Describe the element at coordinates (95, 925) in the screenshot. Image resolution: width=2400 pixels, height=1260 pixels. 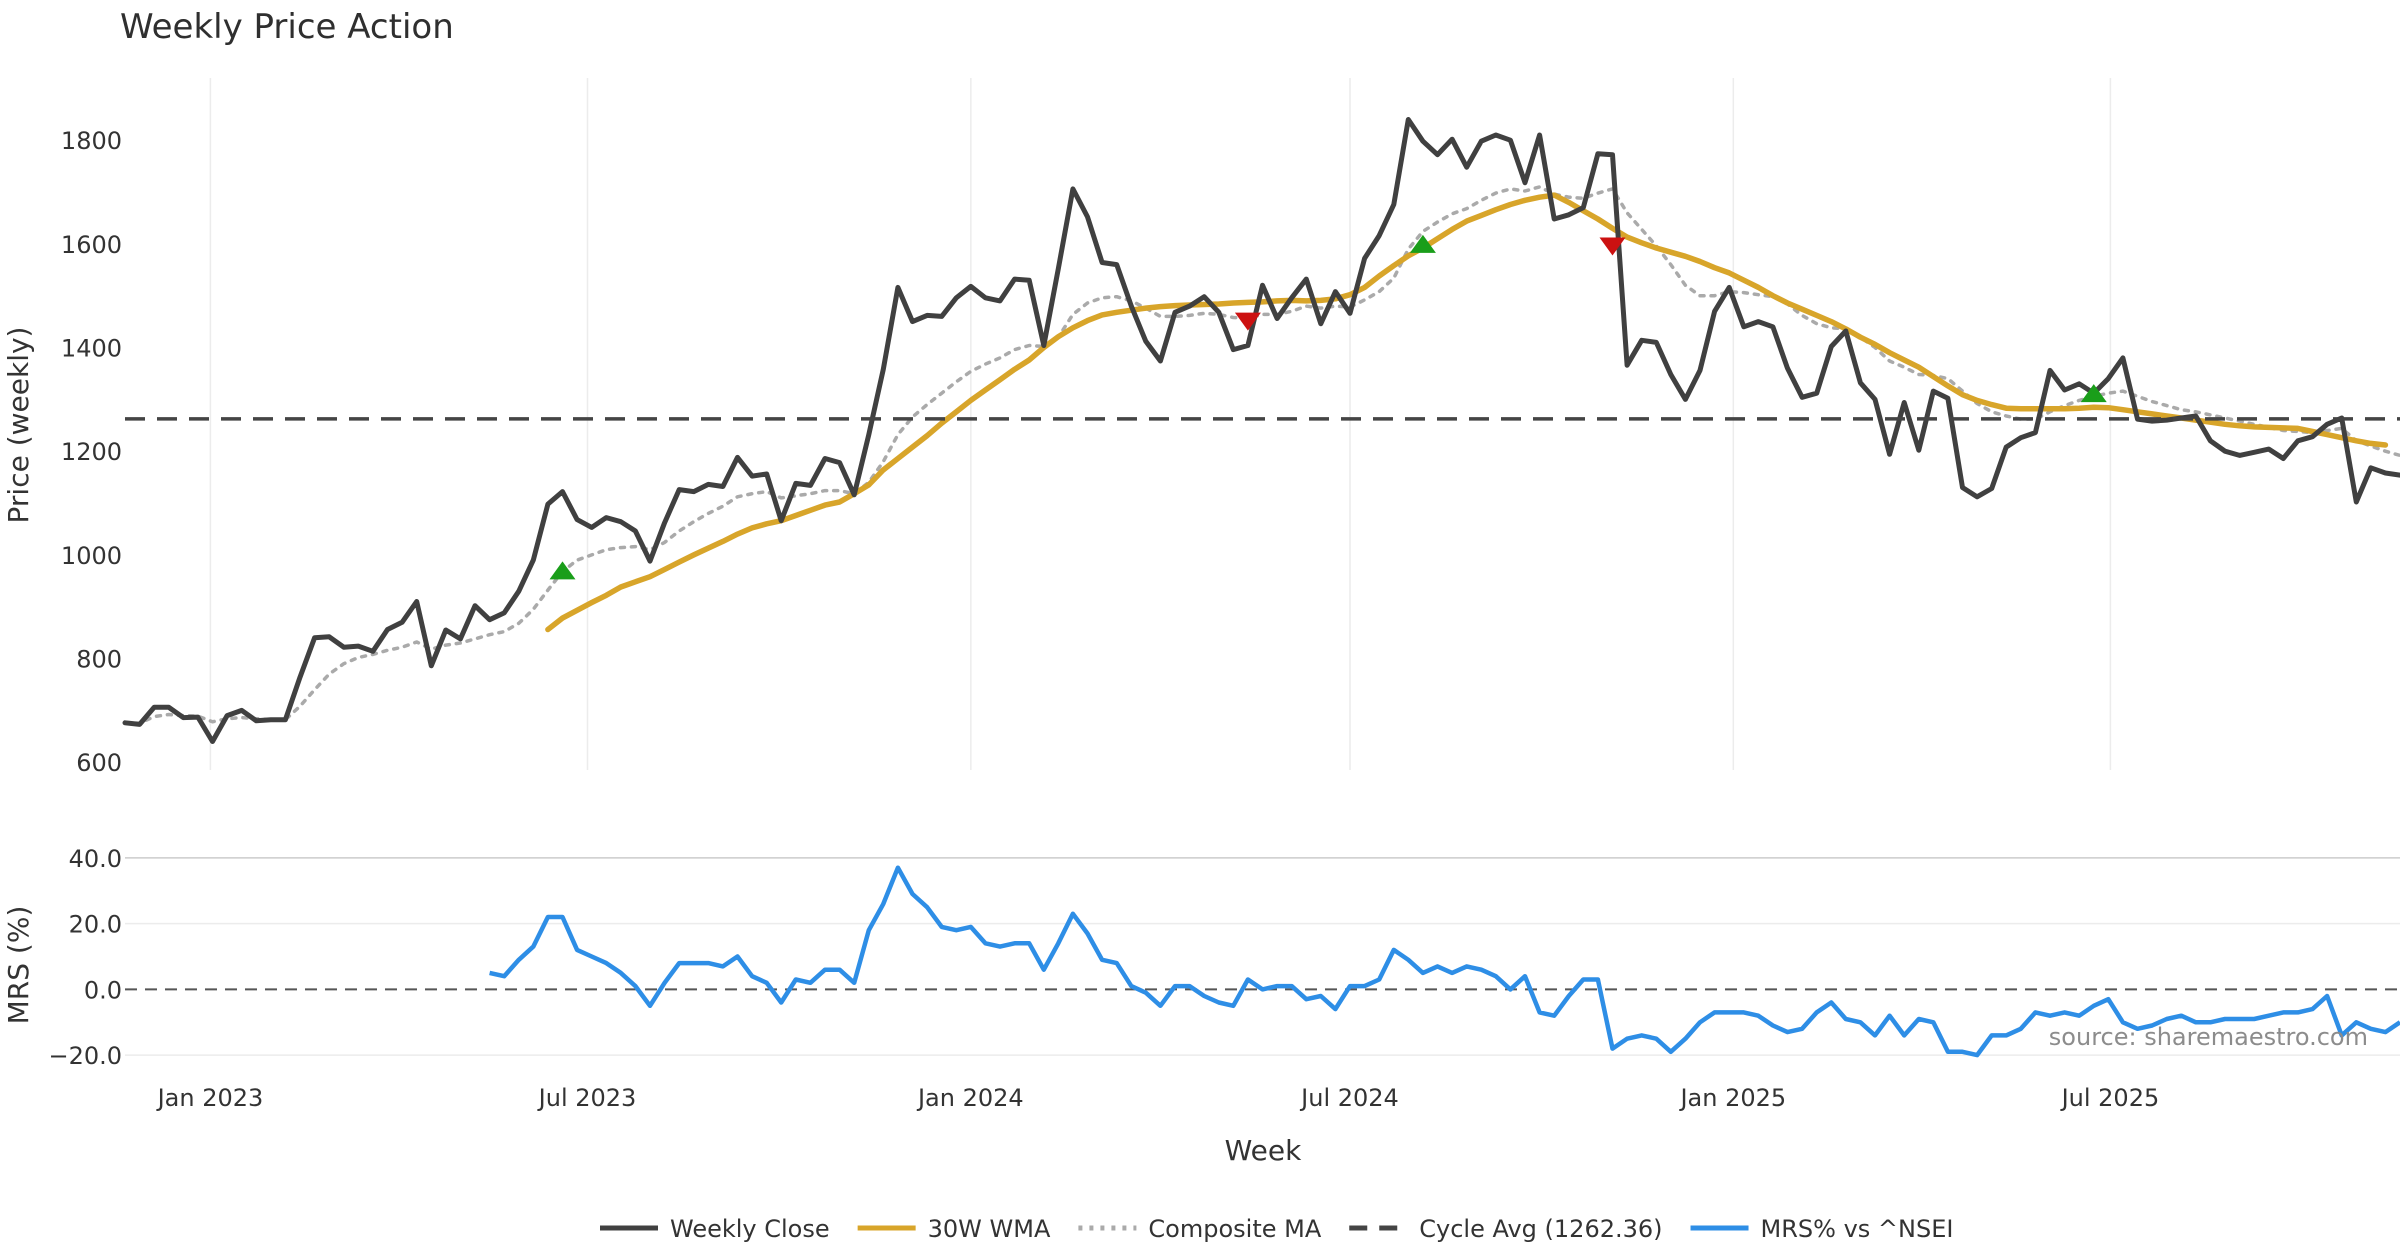
I see `mrs-y-tick-label: 20.0` at that location.